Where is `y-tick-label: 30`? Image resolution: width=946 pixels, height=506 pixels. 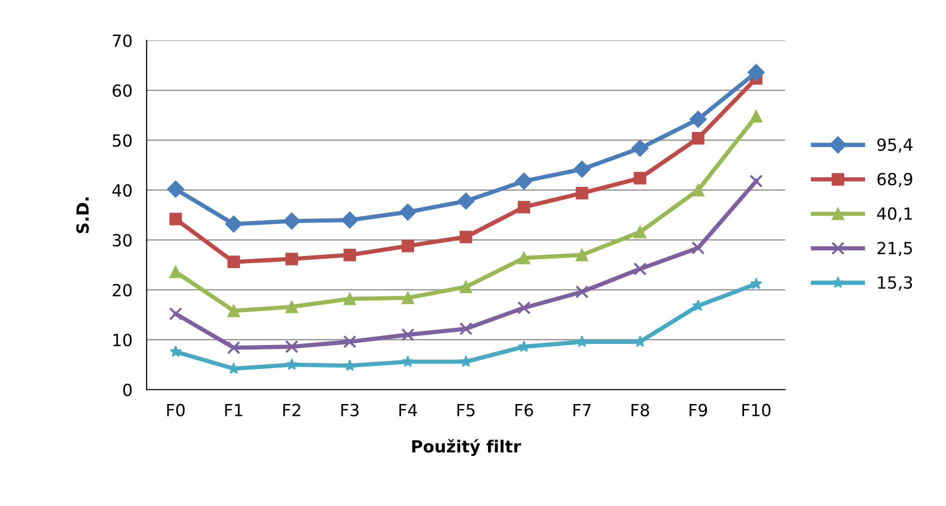
y-tick-label: 30 is located at coordinates (122, 240).